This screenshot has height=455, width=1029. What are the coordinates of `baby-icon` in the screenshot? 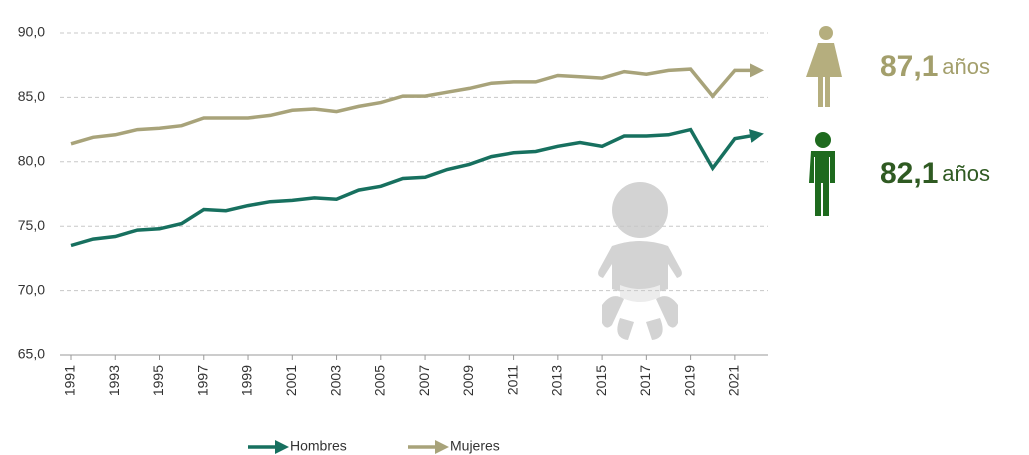 It's located at (640, 261).